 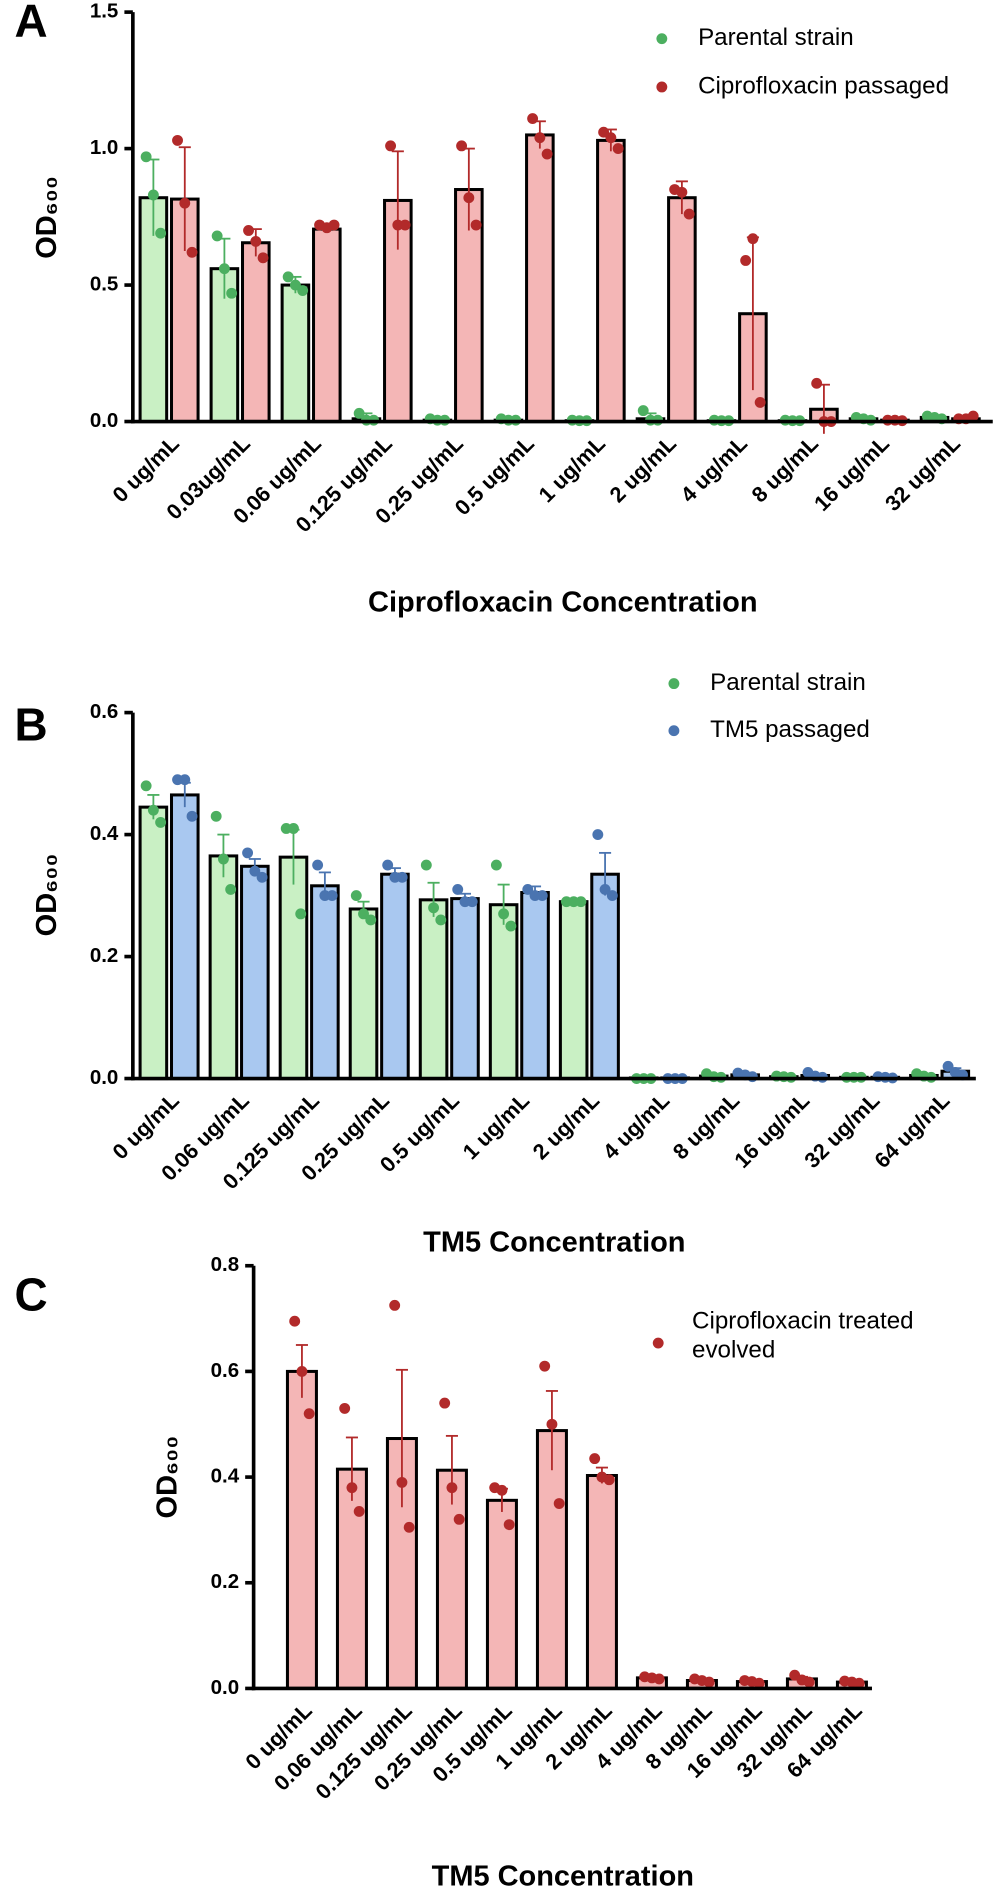 What do you see at coordinates (771, 1130) in the screenshot?
I see `x-tick-label: 16 ug/mL` at bounding box center [771, 1130].